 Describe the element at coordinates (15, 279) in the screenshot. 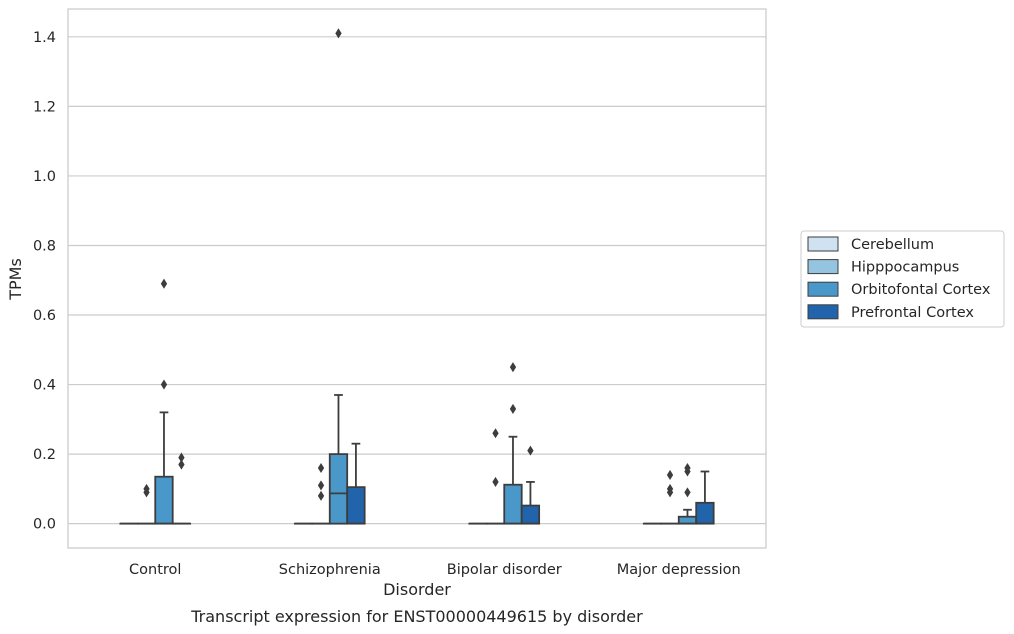

I see `y-axis-label: TPMs` at that location.